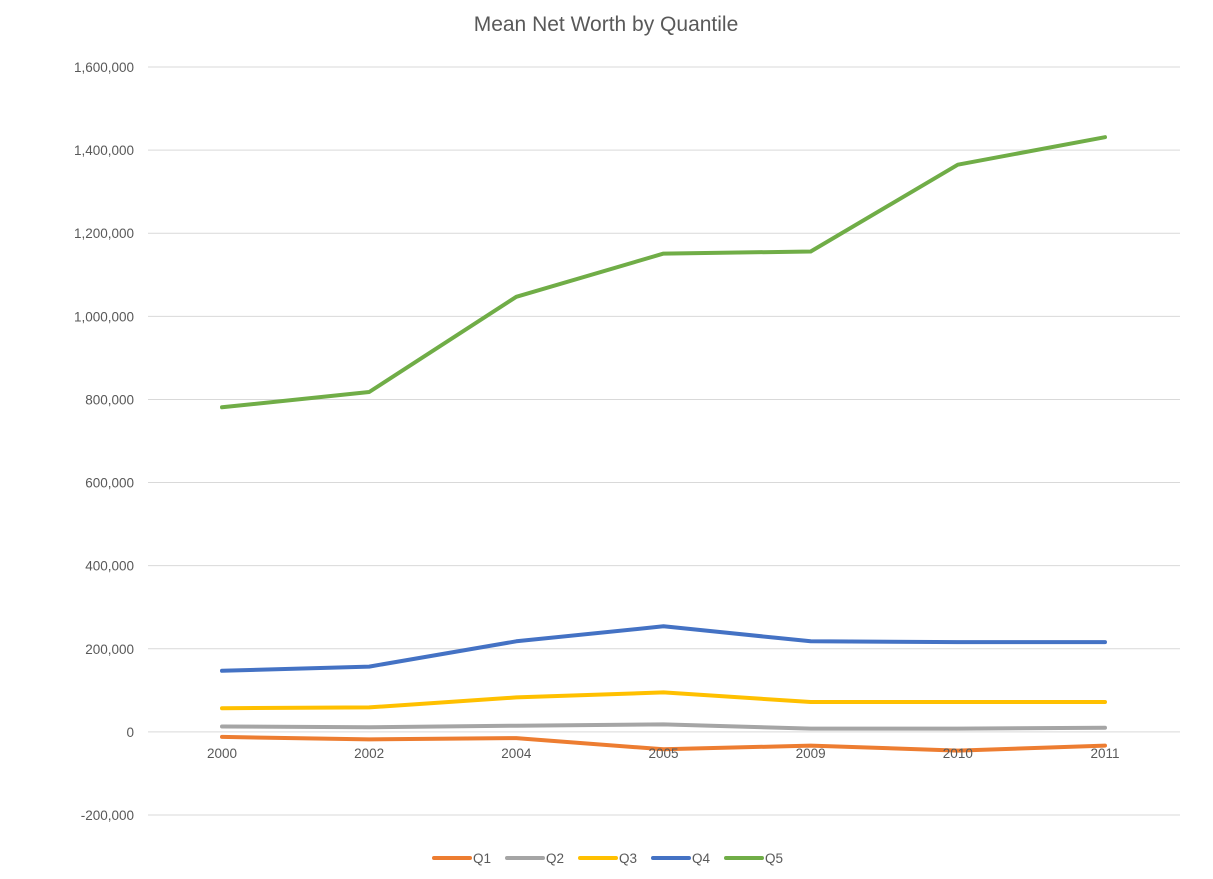 The image size is (1213, 879). Describe the element at coordinates (369, 753) in the screenshot. I see `x-tick-label: 2002` at that location.